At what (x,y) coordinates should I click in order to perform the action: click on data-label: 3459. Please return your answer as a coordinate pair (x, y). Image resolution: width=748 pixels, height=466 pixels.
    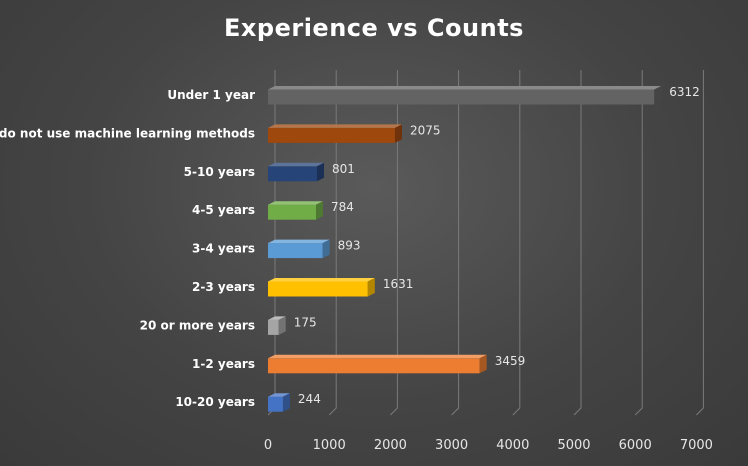
    Looking at the image, I should click on (510, 361).